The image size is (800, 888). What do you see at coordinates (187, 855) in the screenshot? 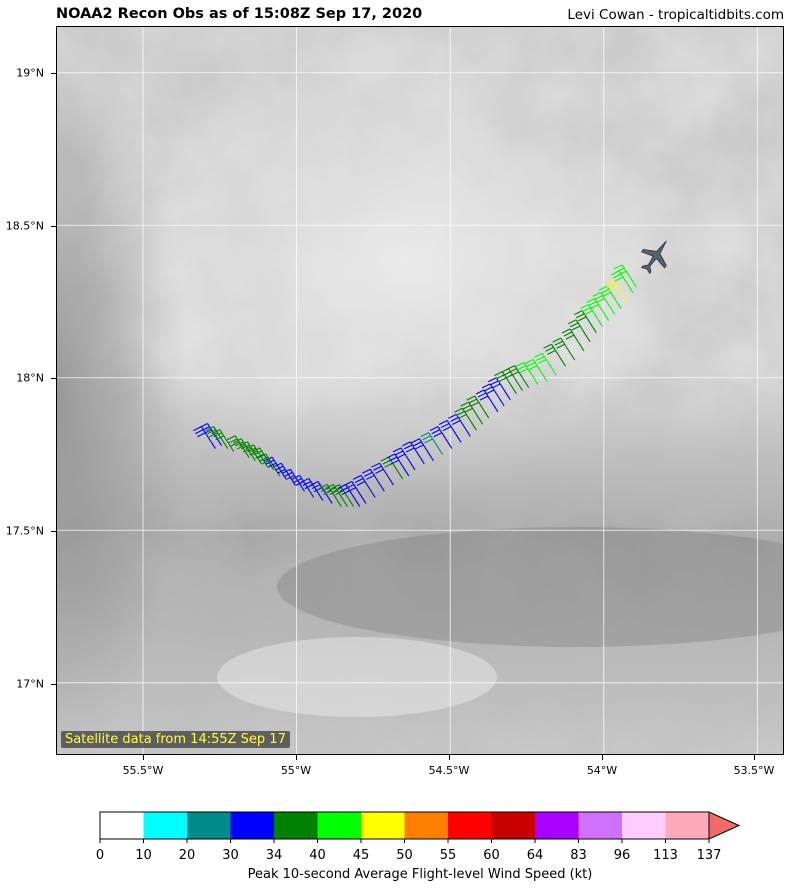
I see `colorbar-tick-label: 20` at bounding box center [187, 855].